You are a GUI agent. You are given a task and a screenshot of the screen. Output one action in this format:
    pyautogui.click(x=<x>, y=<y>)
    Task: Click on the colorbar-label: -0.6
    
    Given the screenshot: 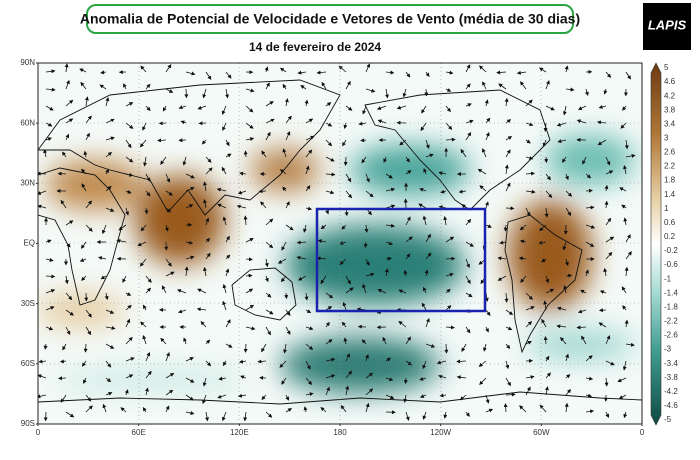 What is the action you would take?
    pyautogui.click(x=671, y=264)
    